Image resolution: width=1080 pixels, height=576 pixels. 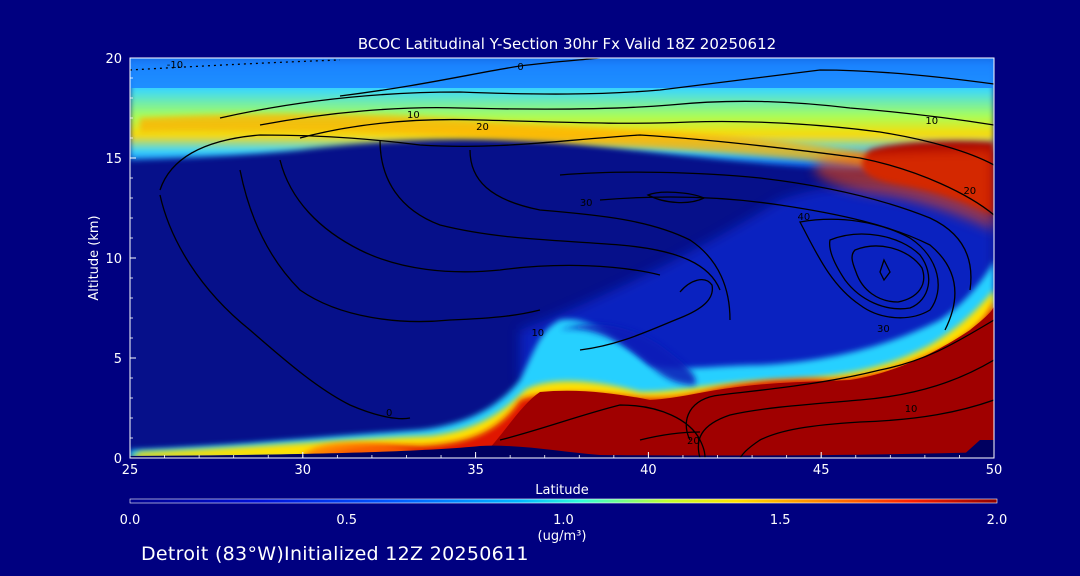 I want to click on contour-30-mid, so click(x=600, y=235).